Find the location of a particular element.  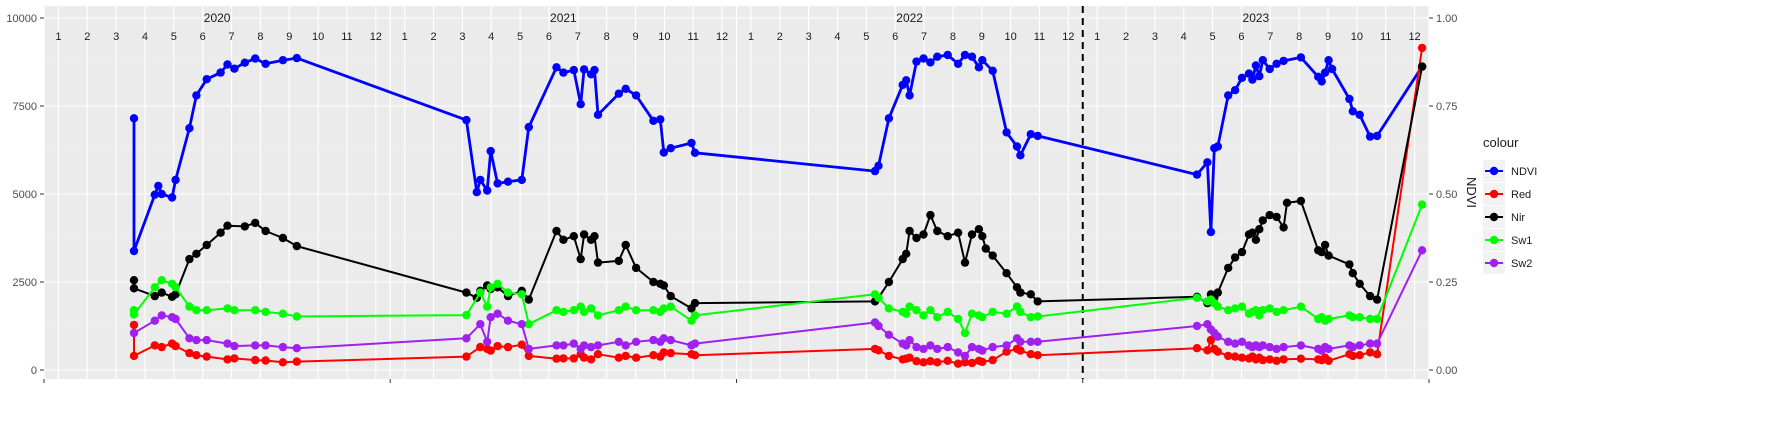

month-label: 12 is located at coordinates (722, 37).